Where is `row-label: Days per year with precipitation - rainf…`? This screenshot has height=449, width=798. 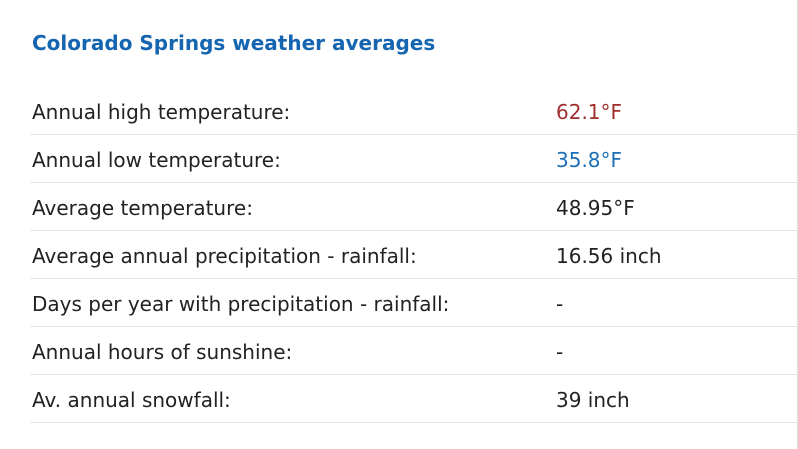
row-label: Days per year with precipitation - rainf… is located at coordinates (241, 304).